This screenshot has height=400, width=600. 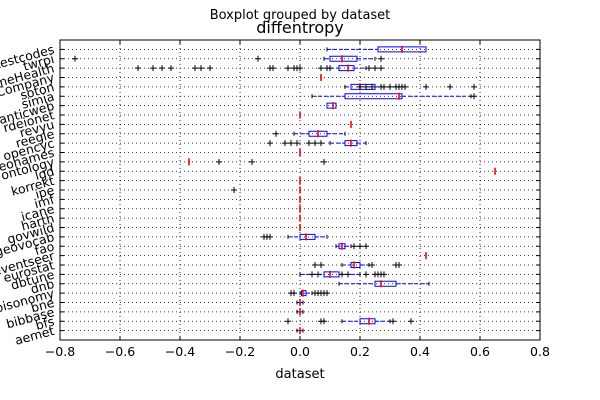 I want to click on box-simia, so click(x=394, y=96).